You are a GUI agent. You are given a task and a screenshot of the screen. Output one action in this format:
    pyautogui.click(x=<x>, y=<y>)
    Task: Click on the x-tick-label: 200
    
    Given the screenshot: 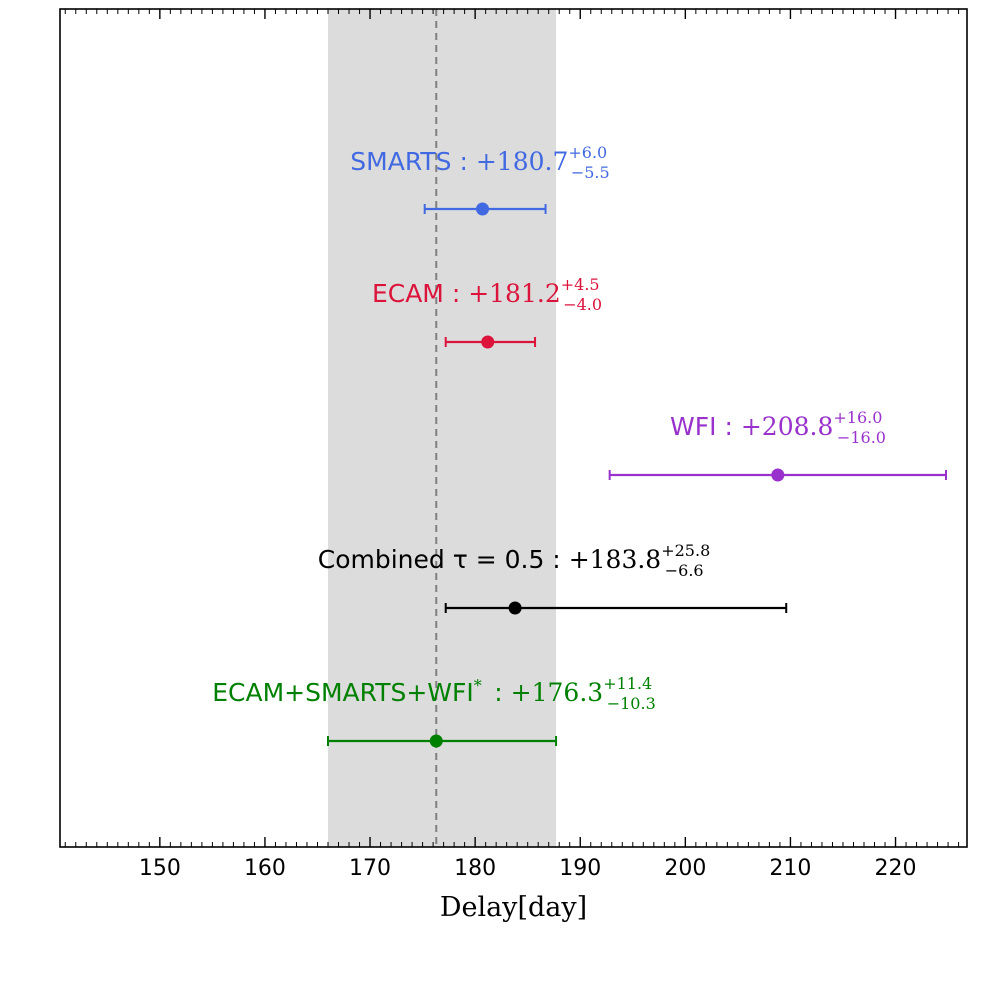 What is the action you would take?
    pyautogui.click(x=685, y=868)
    